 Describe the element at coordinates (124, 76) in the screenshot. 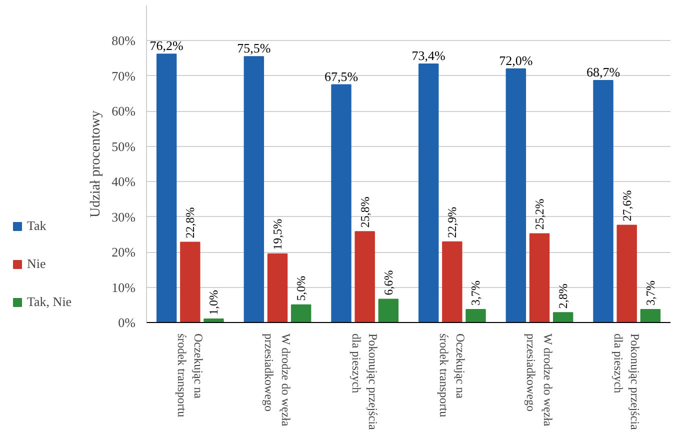

I see `y-tick-label: 70%` at that location.